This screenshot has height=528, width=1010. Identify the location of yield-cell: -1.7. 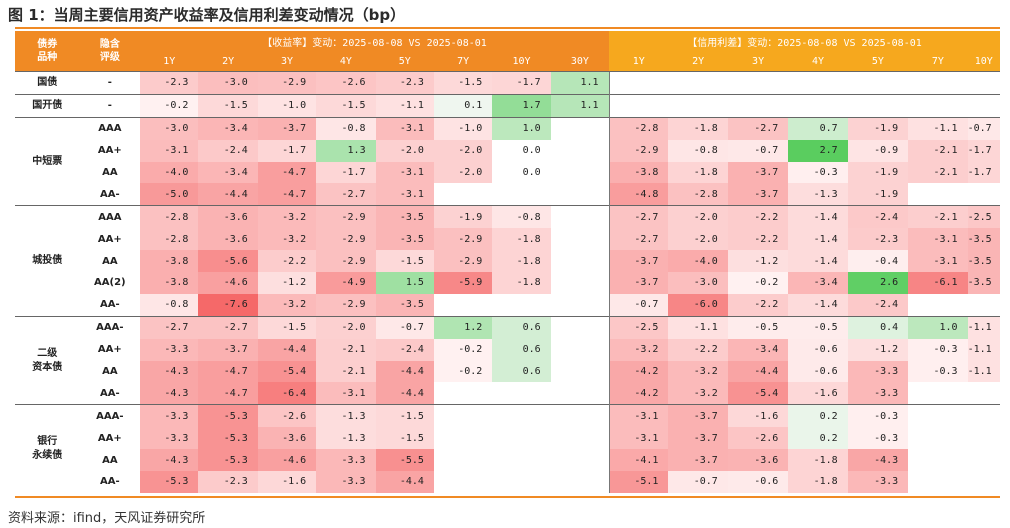
(521, 83).